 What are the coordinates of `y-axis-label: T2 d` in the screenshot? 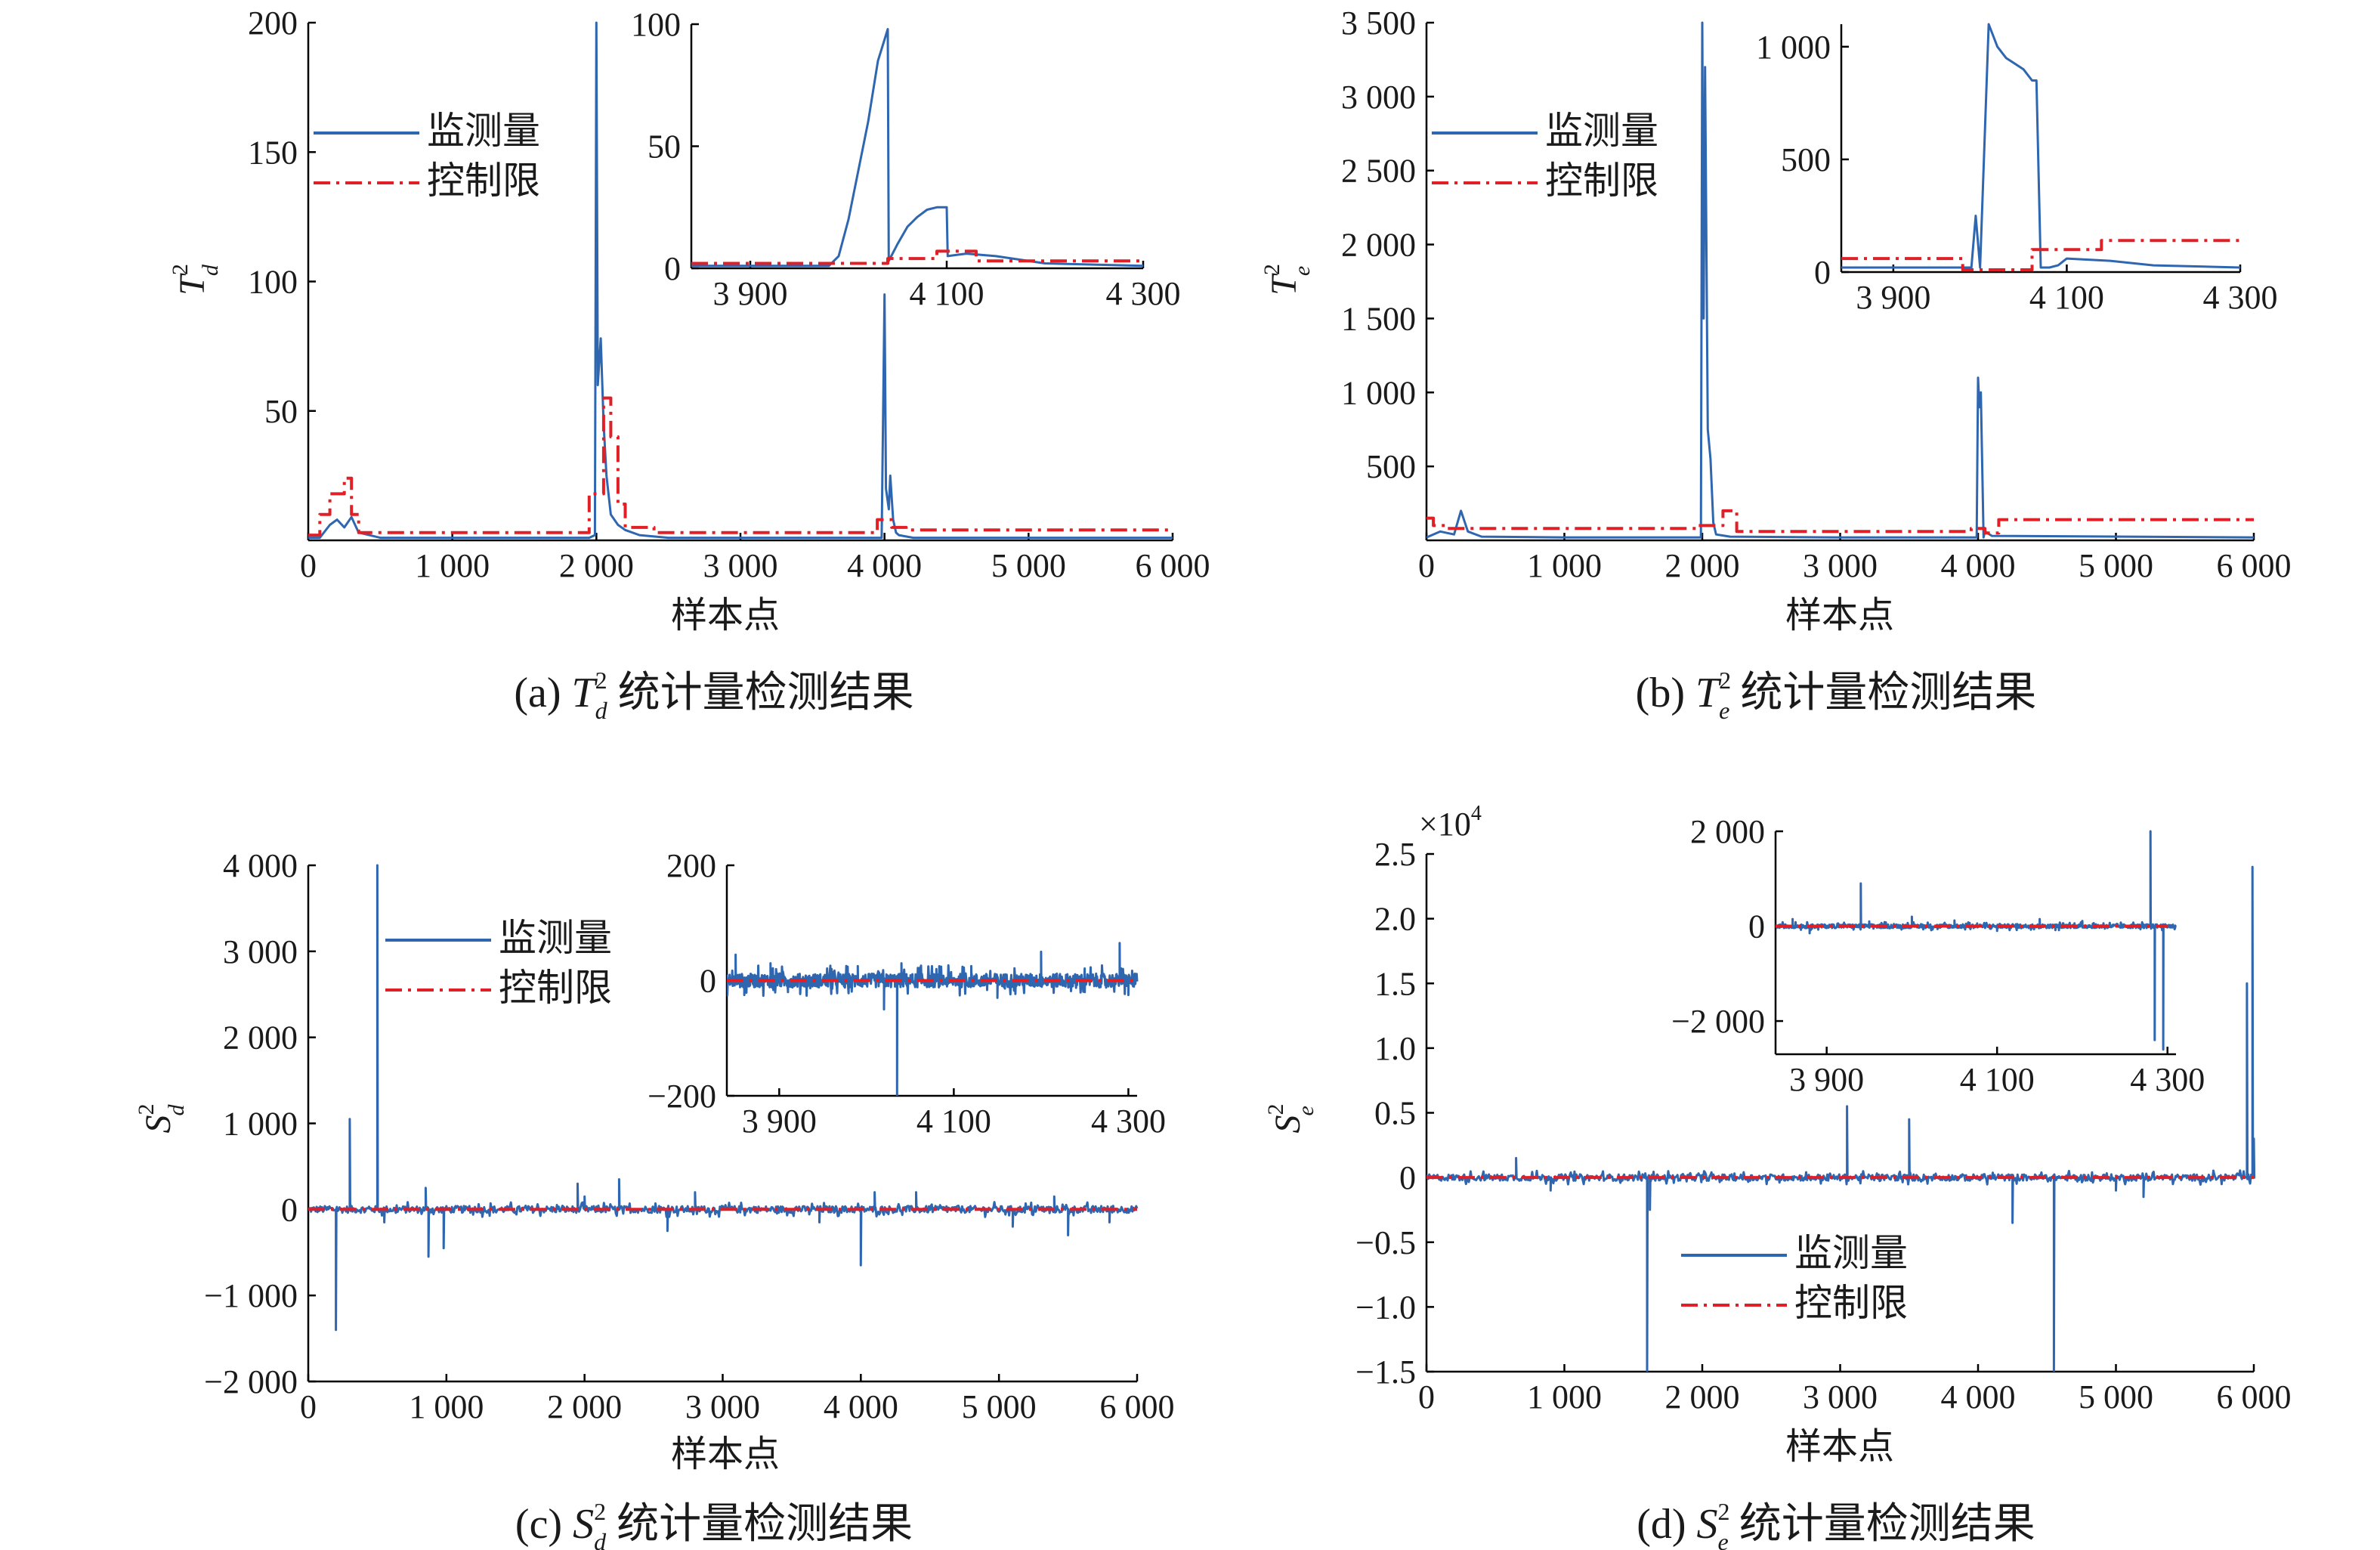 It's located at (195, 280).